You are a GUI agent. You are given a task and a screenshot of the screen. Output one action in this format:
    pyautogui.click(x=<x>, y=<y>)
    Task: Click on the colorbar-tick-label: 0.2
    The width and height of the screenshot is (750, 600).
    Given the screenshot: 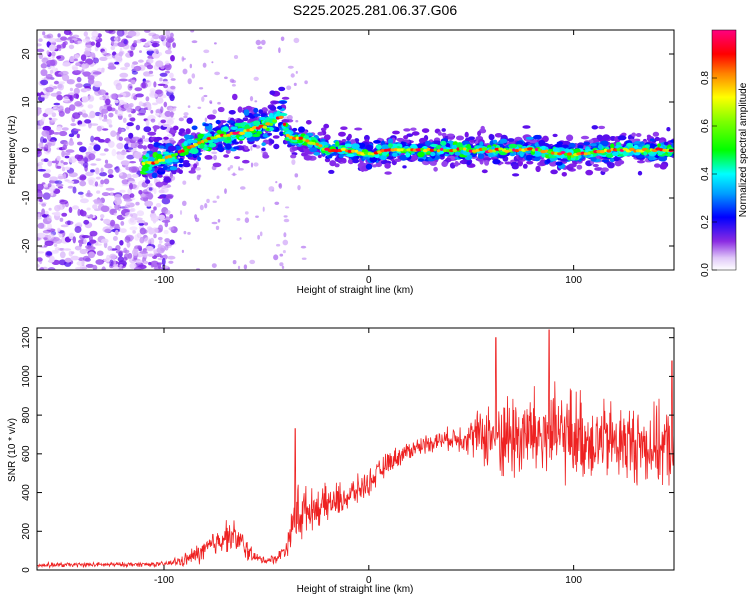 What is the action you would take?
    pyautogui.click(x=705, y=222)
    